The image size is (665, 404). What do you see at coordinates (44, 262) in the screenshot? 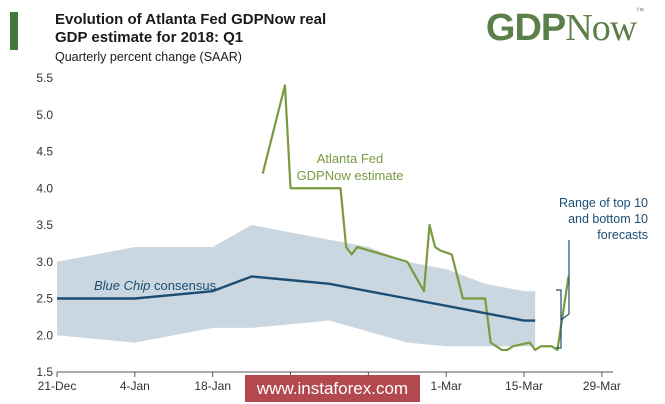
I see `y-tick-label: 3.0` at bounding box center [44, 262].